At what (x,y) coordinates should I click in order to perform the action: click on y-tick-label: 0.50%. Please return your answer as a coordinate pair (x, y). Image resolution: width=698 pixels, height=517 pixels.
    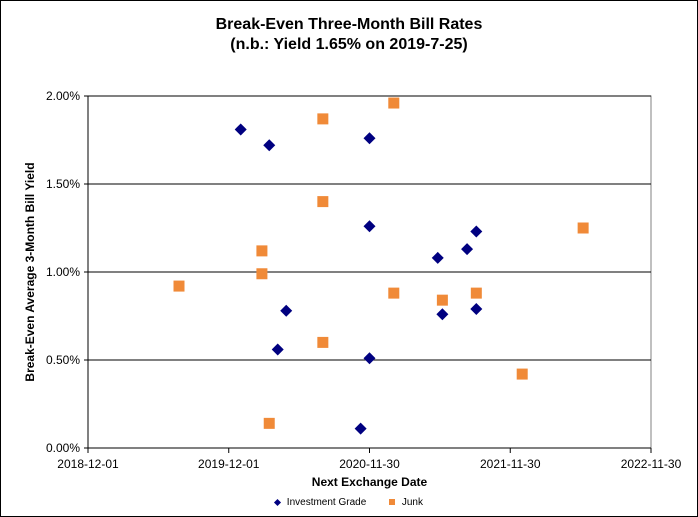
    Looking at the image, I should click on (63, 360).